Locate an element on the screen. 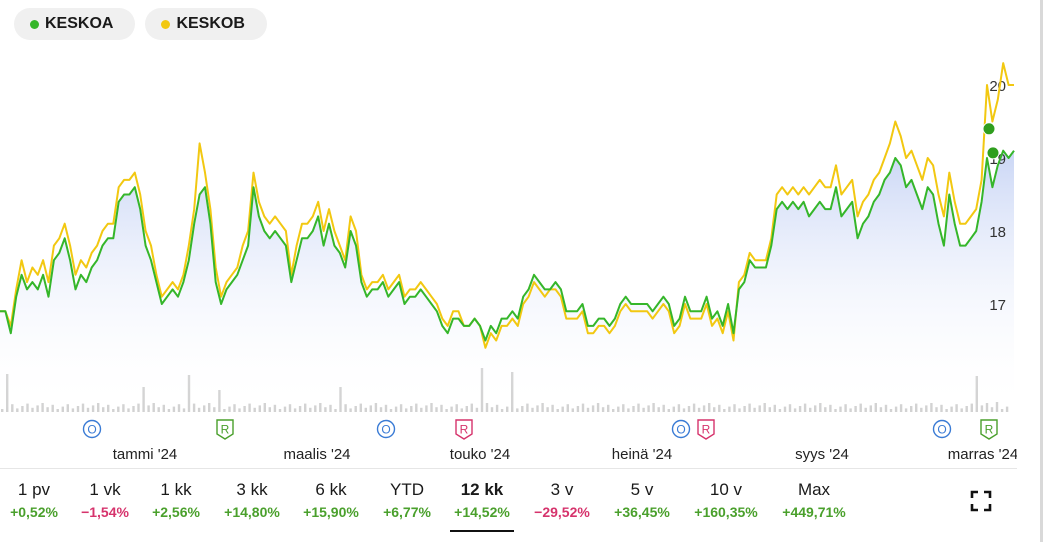 This screenshot has height=542, width=1043. y-tick-label: 17 is located at coordinates (997, 305).